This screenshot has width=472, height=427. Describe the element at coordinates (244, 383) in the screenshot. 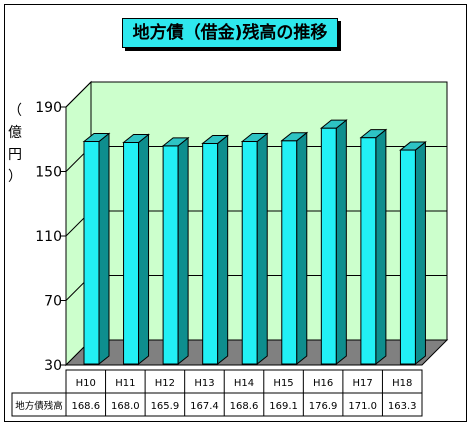

I see `x-tick-label: H14` at that location.